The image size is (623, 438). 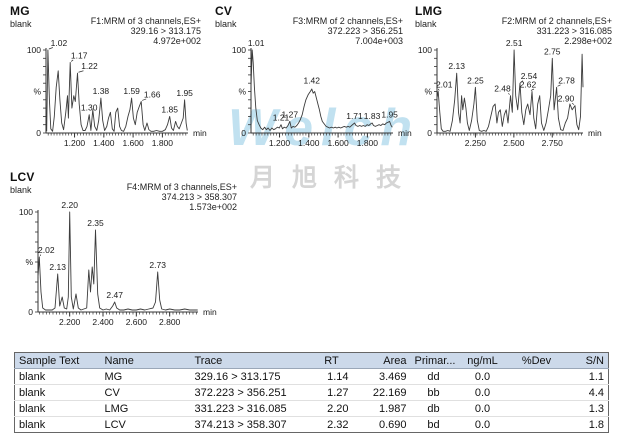 I want to click on peak-label: 1.71, so click(x=354, y=116).